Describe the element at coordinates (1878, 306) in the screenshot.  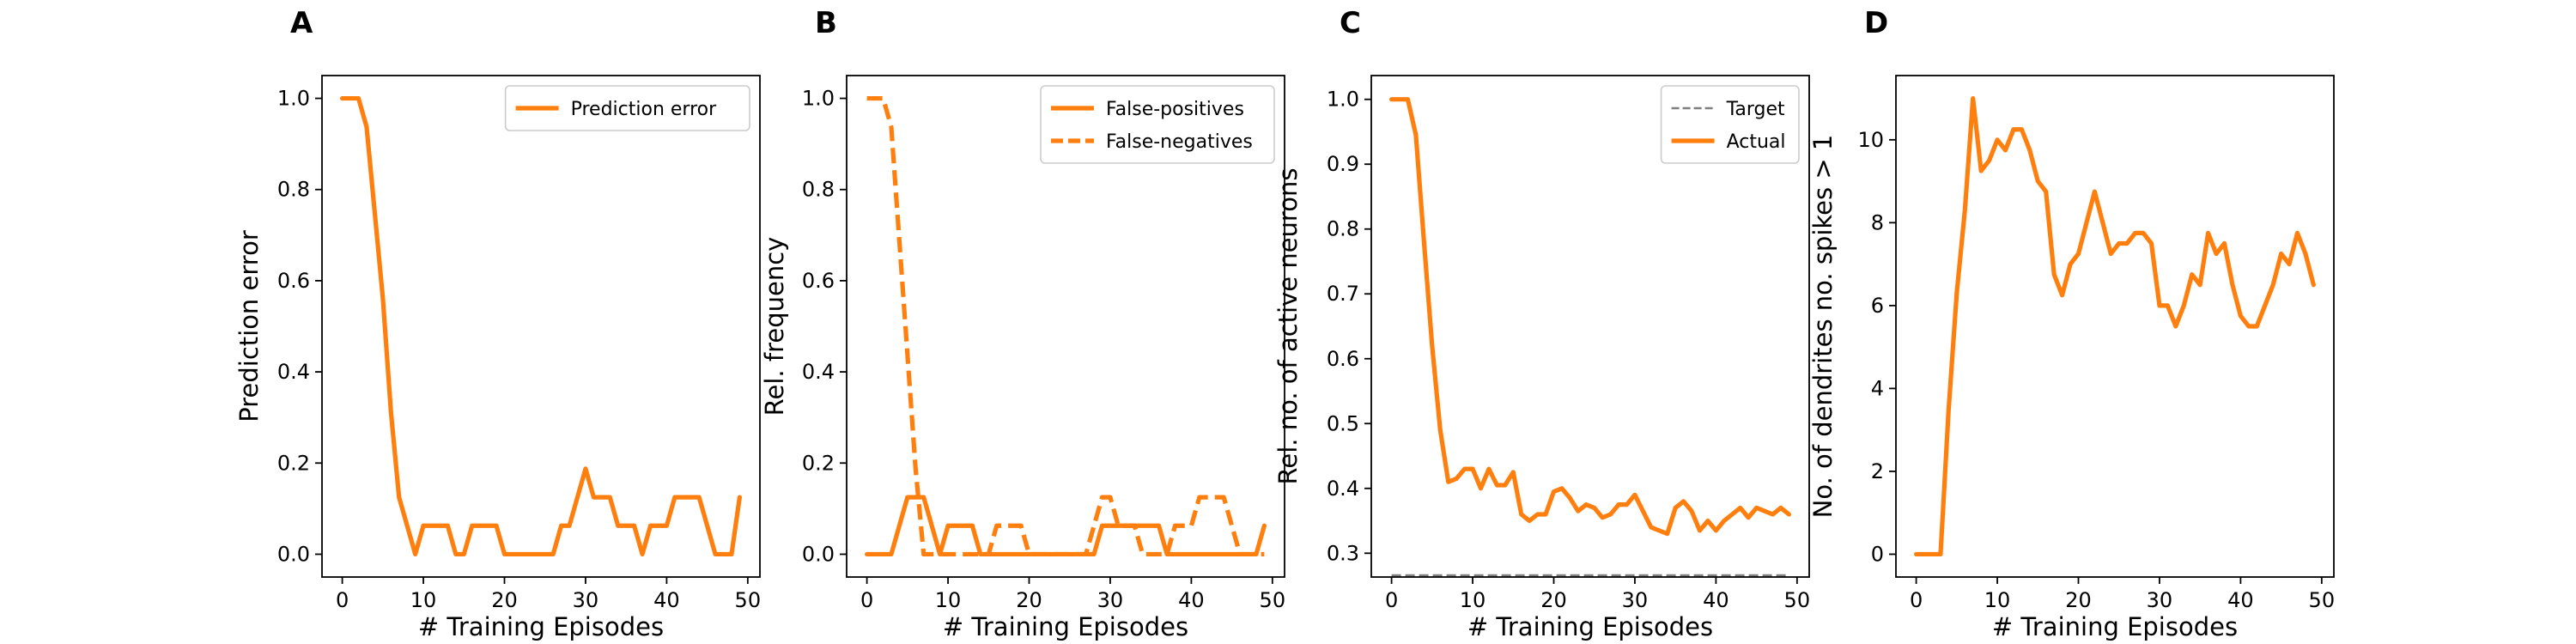
I see `y-tick-label: 6` at that location.